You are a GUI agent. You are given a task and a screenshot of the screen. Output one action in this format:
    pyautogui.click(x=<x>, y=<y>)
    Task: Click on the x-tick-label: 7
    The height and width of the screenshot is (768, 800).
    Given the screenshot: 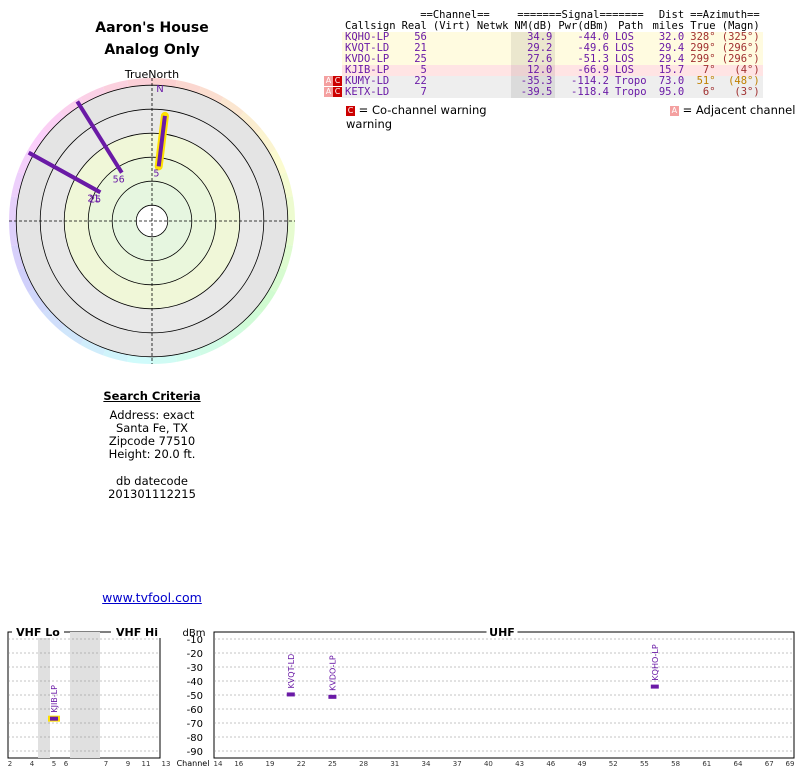 What is the action you would take?
    pyautogui.click(x=106, y=764)
    